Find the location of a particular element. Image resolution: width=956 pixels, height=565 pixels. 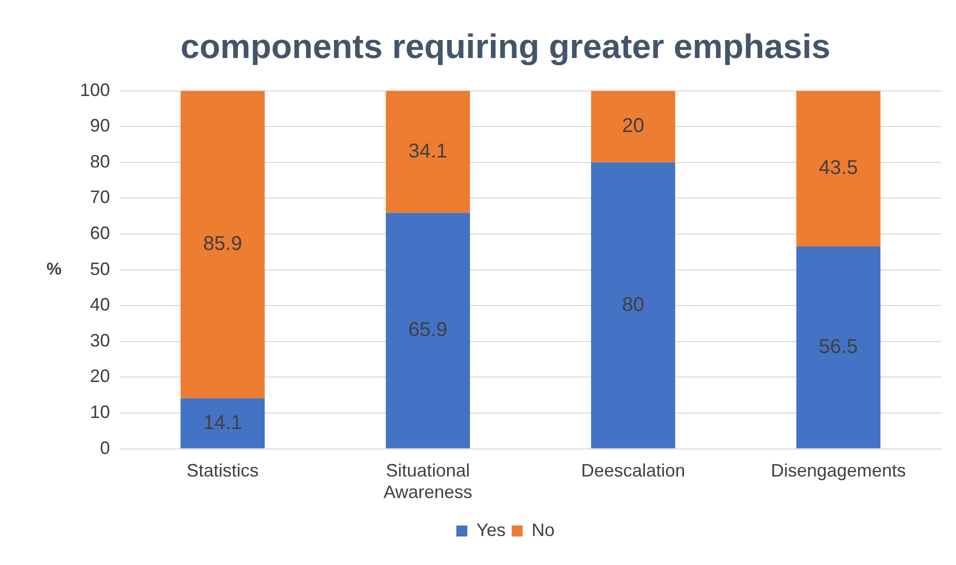

data-label: 56.5 is located at coordinates (838, 347).